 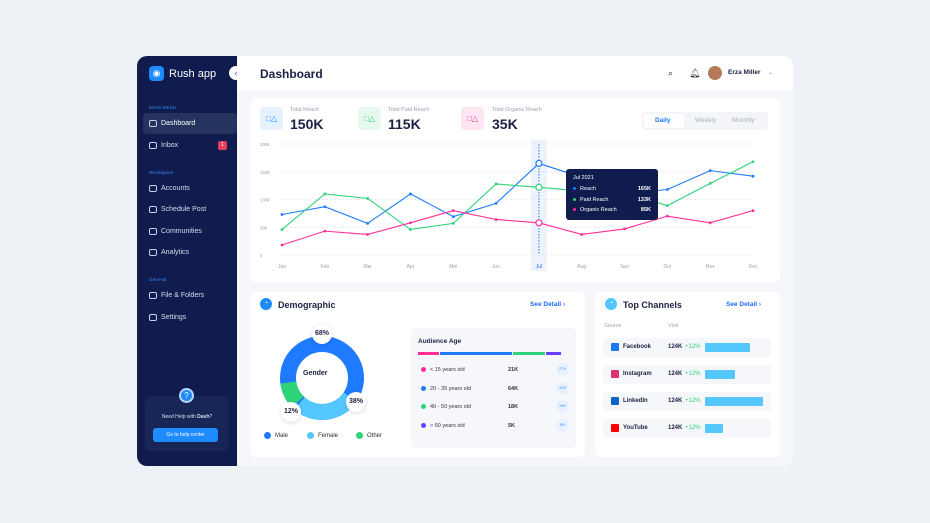 What do you see at coordinates (190, 123) in the screenshot?
I see `sidebar-item-dashboard: Dashboard` at bounding box center [190, 123].